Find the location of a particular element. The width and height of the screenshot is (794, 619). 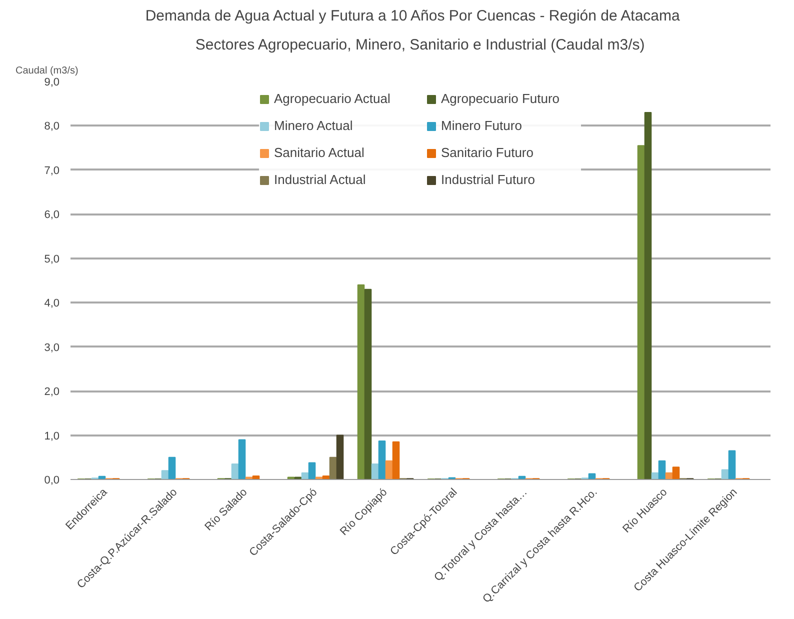

legend-label: Industrial Actual is located at coordinates (320, 179).